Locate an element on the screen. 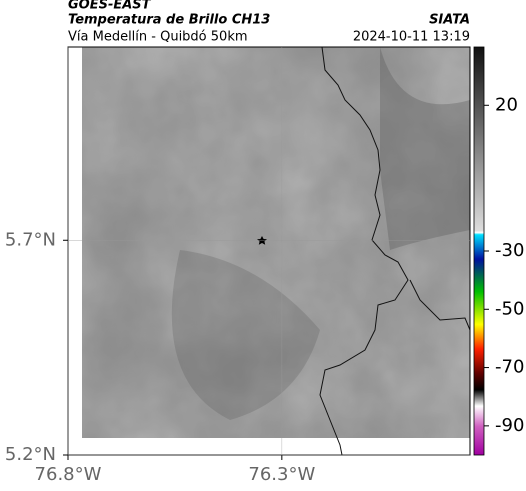  y-tick-label: 5.7°N is located at coordinates (30, 239).